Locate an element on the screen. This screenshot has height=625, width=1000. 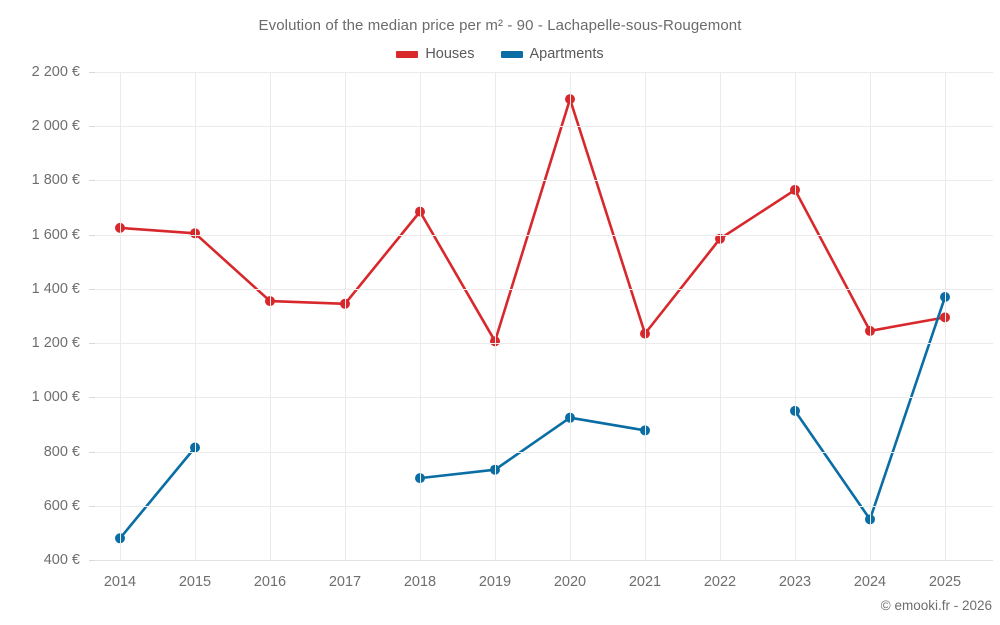
legend-item-houses: Houses is located at coordinates (435, 54).